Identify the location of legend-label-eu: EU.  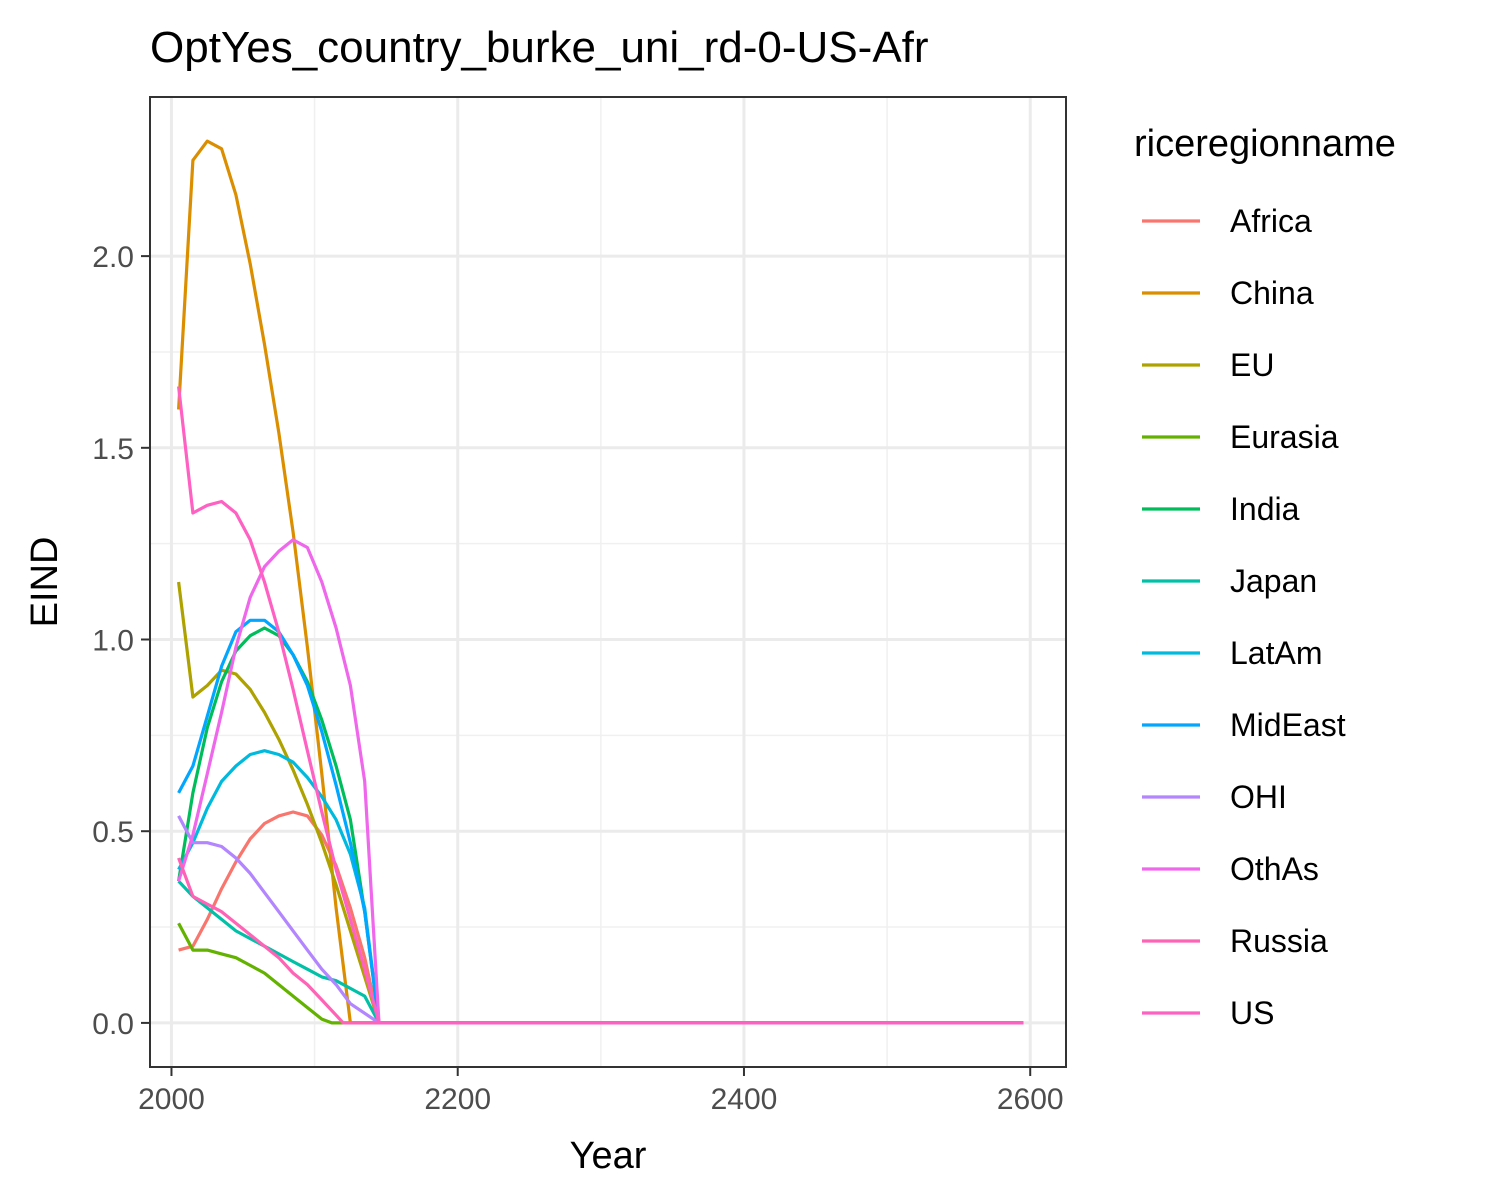
(1252, 365).